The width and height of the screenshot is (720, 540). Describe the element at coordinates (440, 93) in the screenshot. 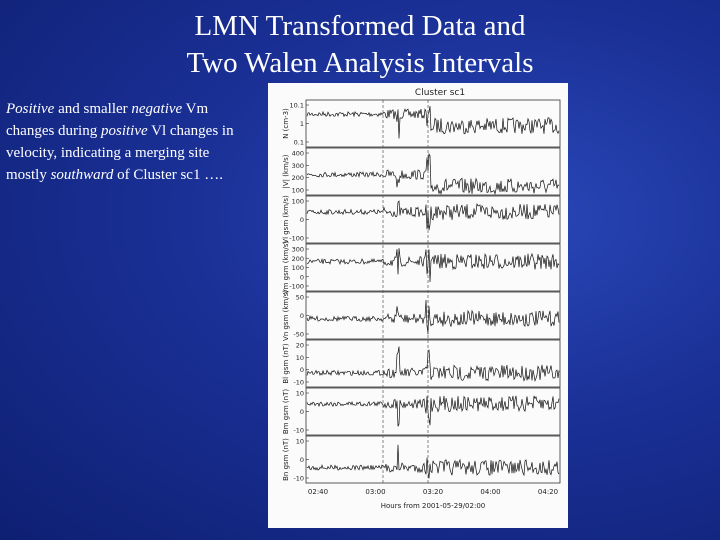

I see `figure-title: Cluster sc1` at that location.